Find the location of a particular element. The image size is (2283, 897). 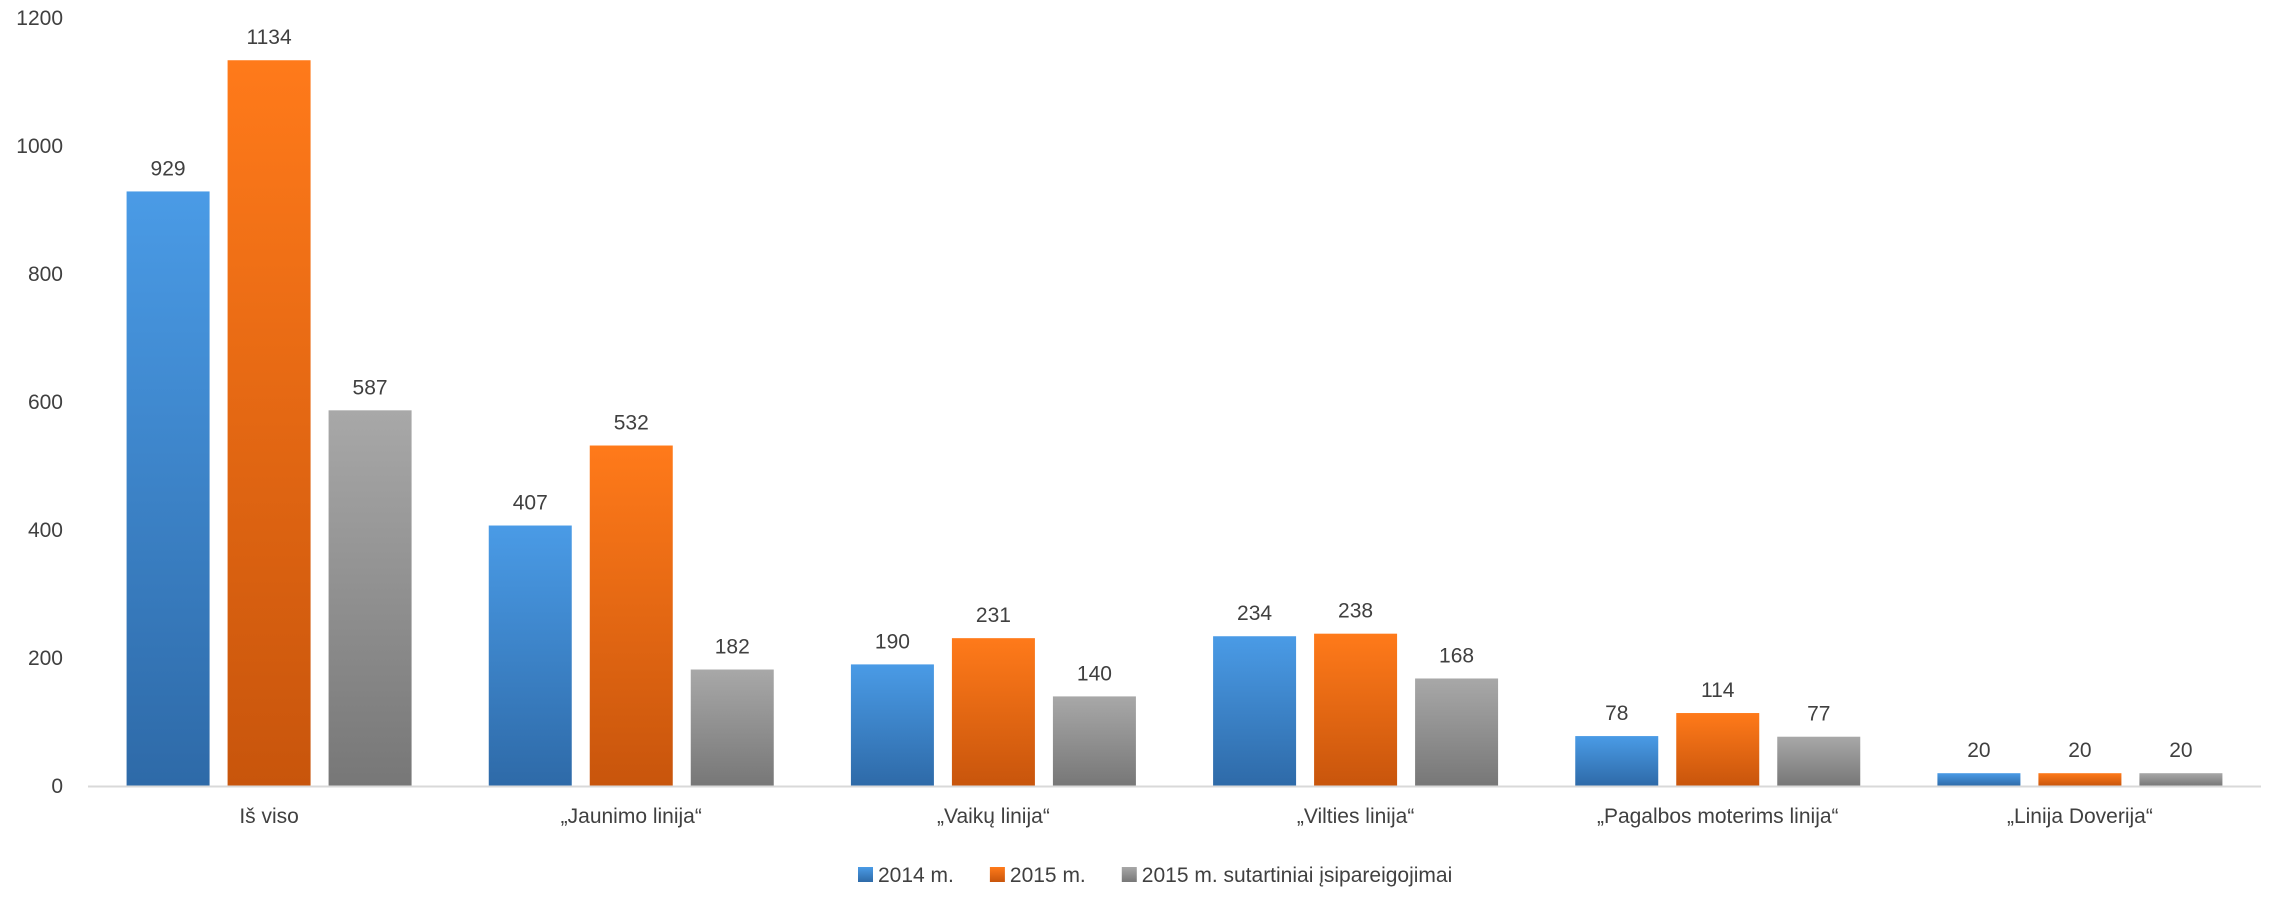

data-label: 190 is located at coordinates (892, 641).